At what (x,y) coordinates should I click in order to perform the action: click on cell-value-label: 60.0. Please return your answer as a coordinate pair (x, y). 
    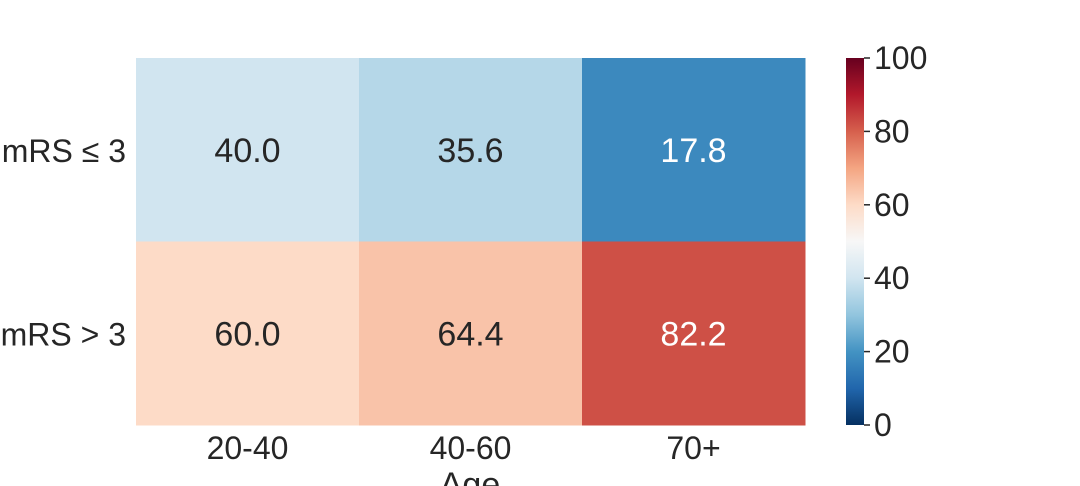
    Looking at the image, I should click on (247, 334).